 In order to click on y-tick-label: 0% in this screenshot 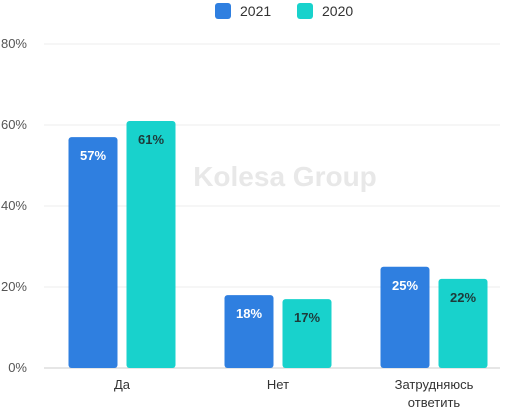, I will do `click(17, 367)`.